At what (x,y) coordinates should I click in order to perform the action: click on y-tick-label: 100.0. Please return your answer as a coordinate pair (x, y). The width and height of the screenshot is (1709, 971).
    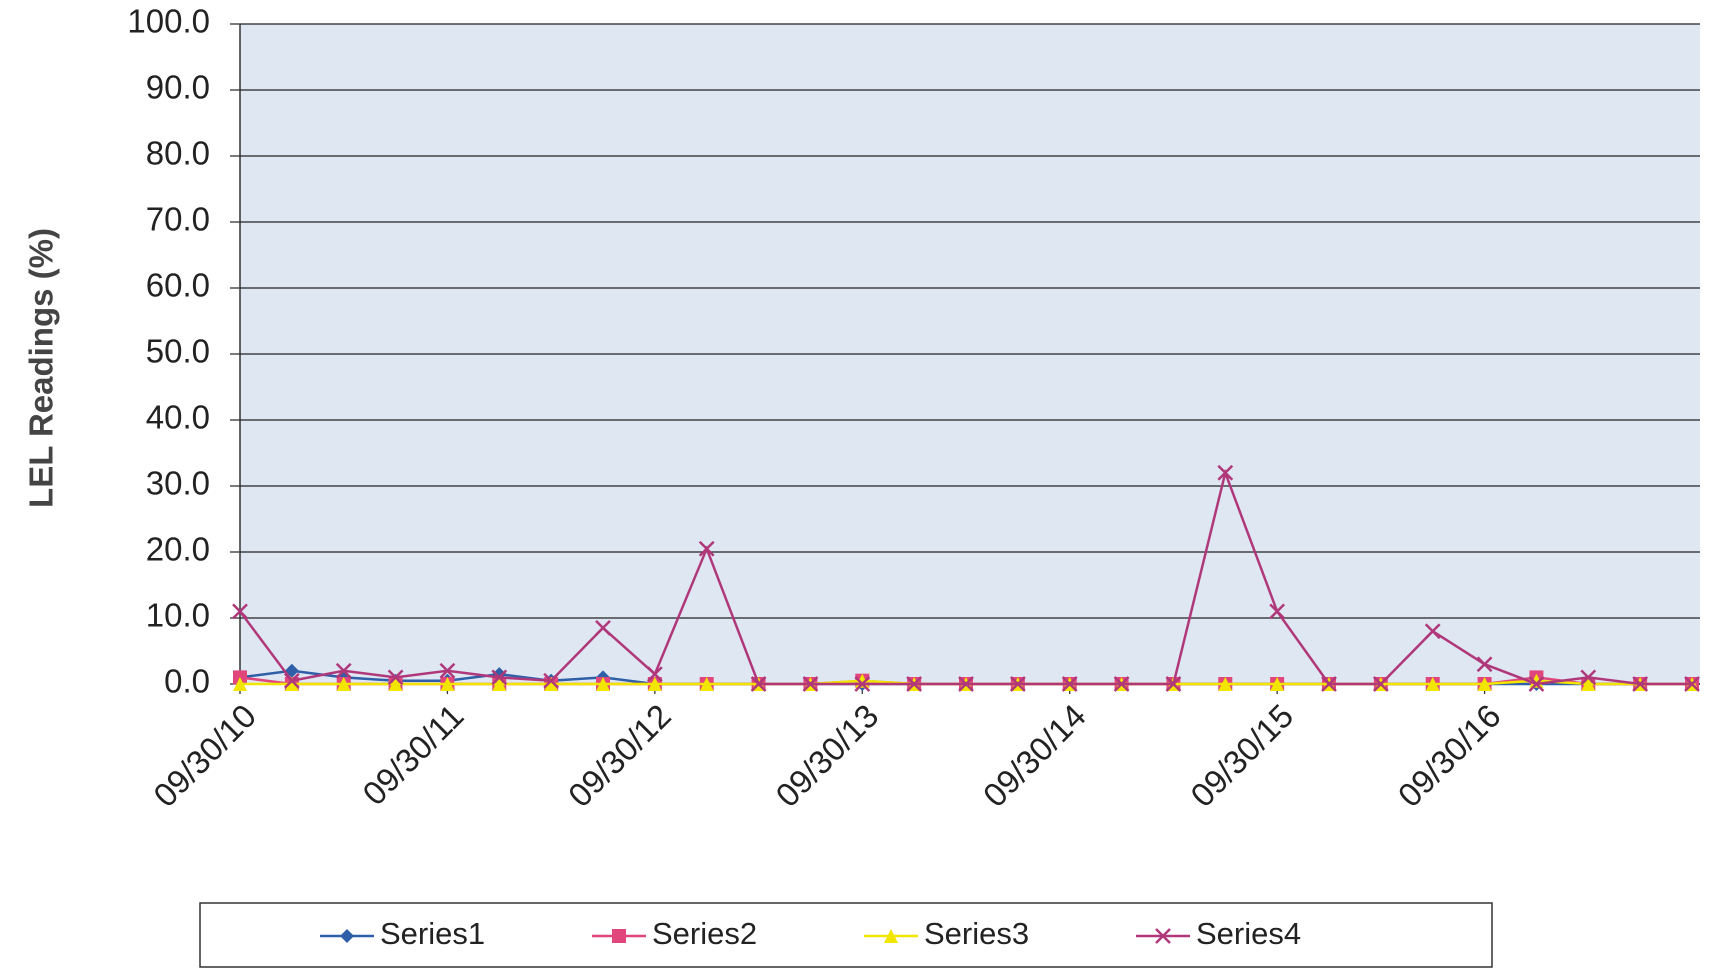
    Looking at the image, I should click on (168, 21).